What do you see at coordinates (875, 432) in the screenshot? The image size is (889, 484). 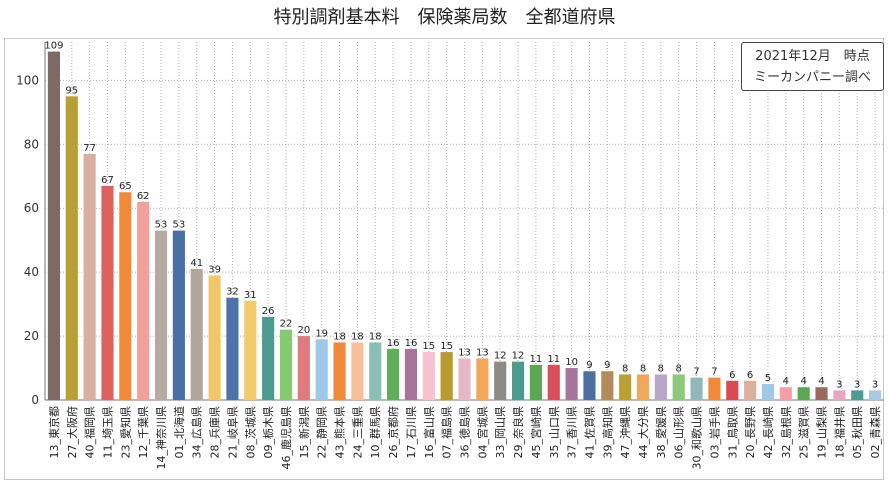 I see `x-tick-label: 02_青森県` at bounding box center [875, 432].